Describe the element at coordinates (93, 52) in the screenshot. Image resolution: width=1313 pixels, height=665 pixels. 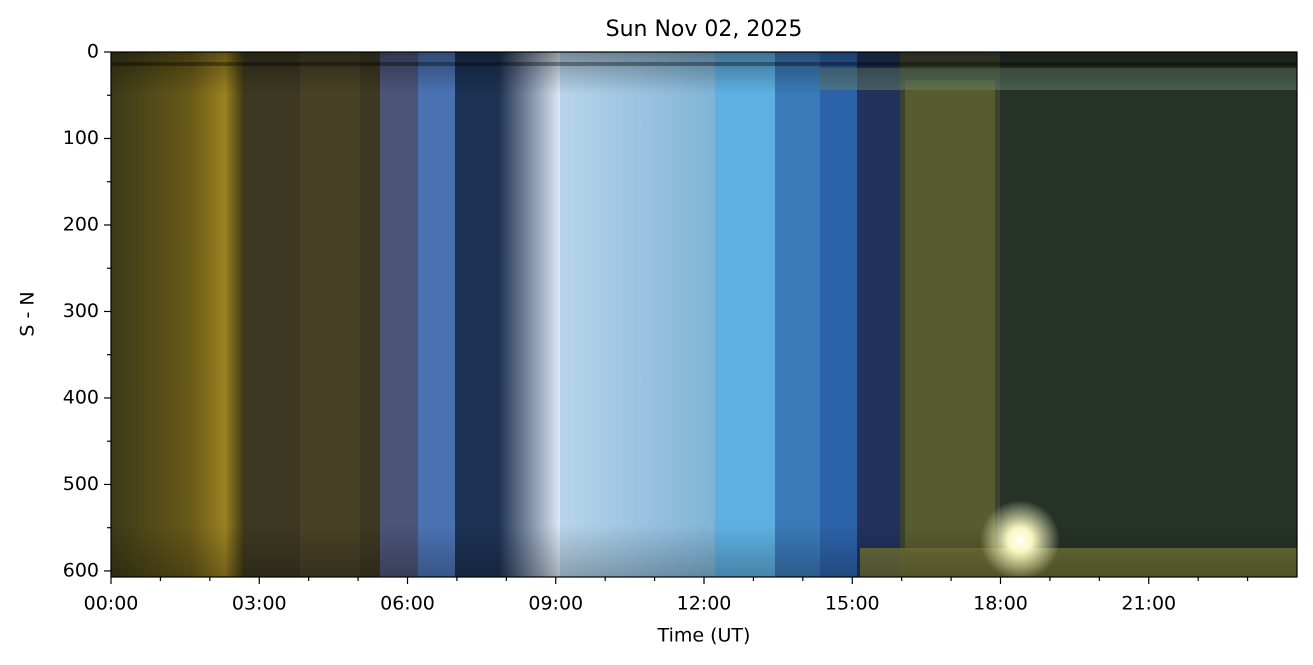
I see `y-tick-label: 0` at that location.